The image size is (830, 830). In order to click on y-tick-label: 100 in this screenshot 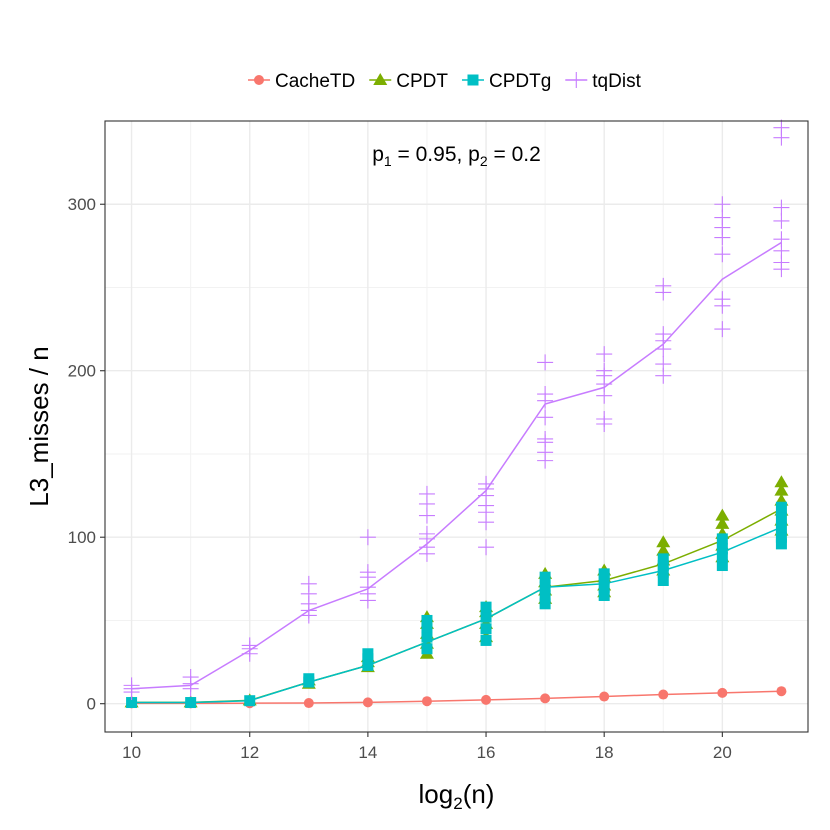, I will do `click(82, 537)`.